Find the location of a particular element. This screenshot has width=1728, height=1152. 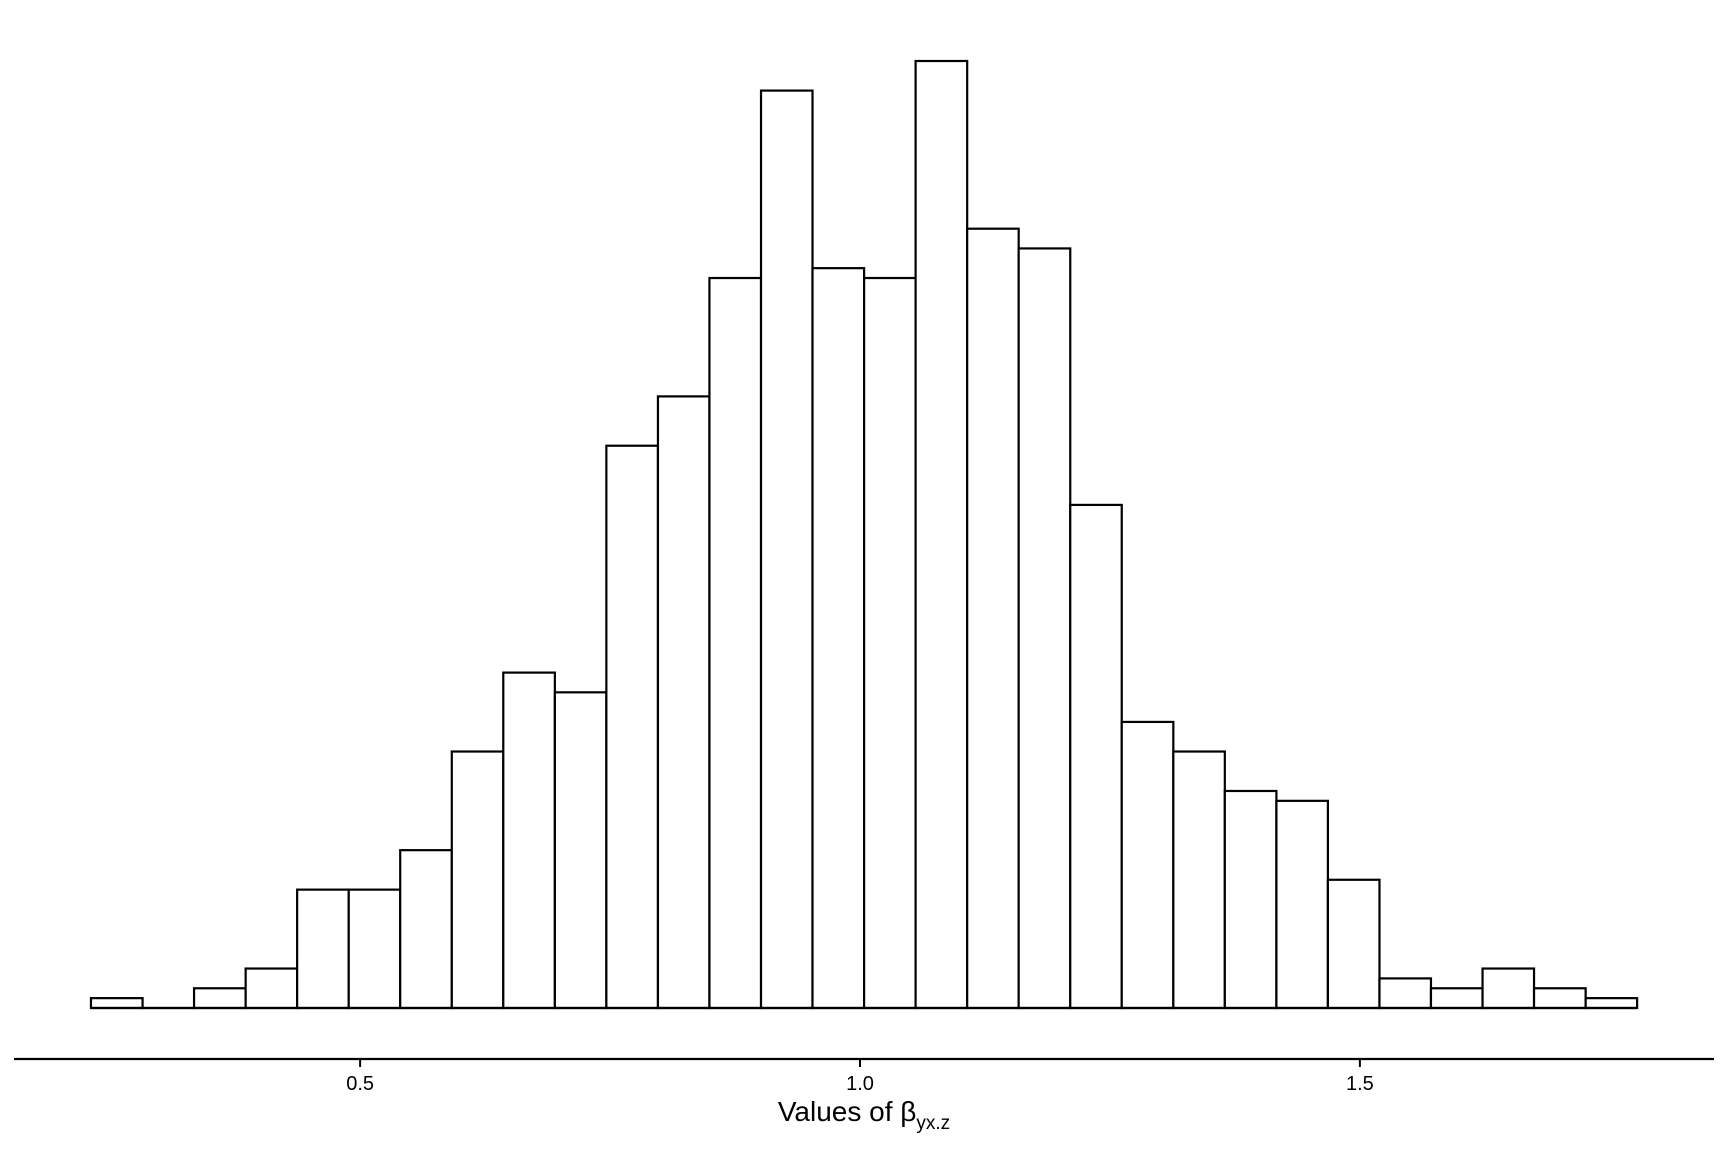

x-axis-ticks: 0.5 1.0 1.5 is located at coordinates (860, 1077).